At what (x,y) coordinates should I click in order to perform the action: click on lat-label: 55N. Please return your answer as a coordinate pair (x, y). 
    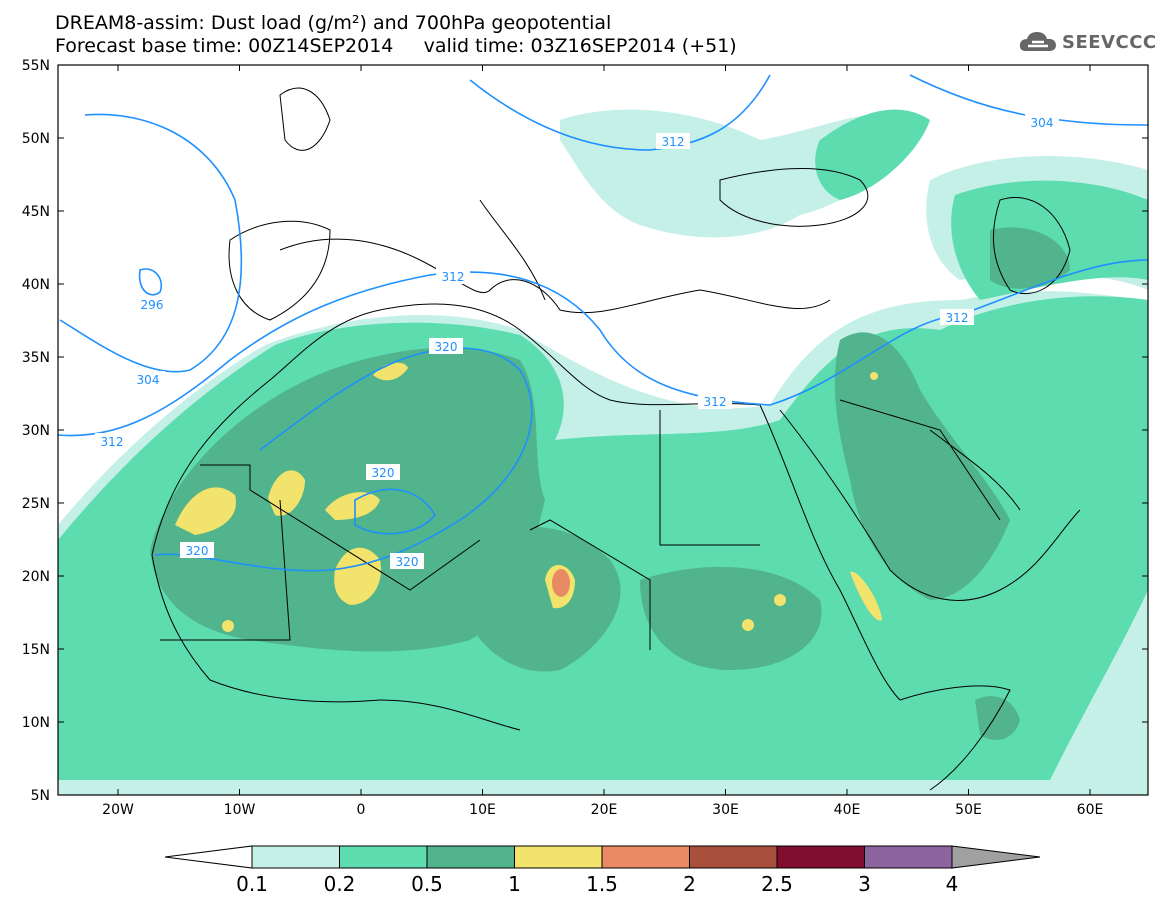
    Looking at the image, I should click on (36, 66).